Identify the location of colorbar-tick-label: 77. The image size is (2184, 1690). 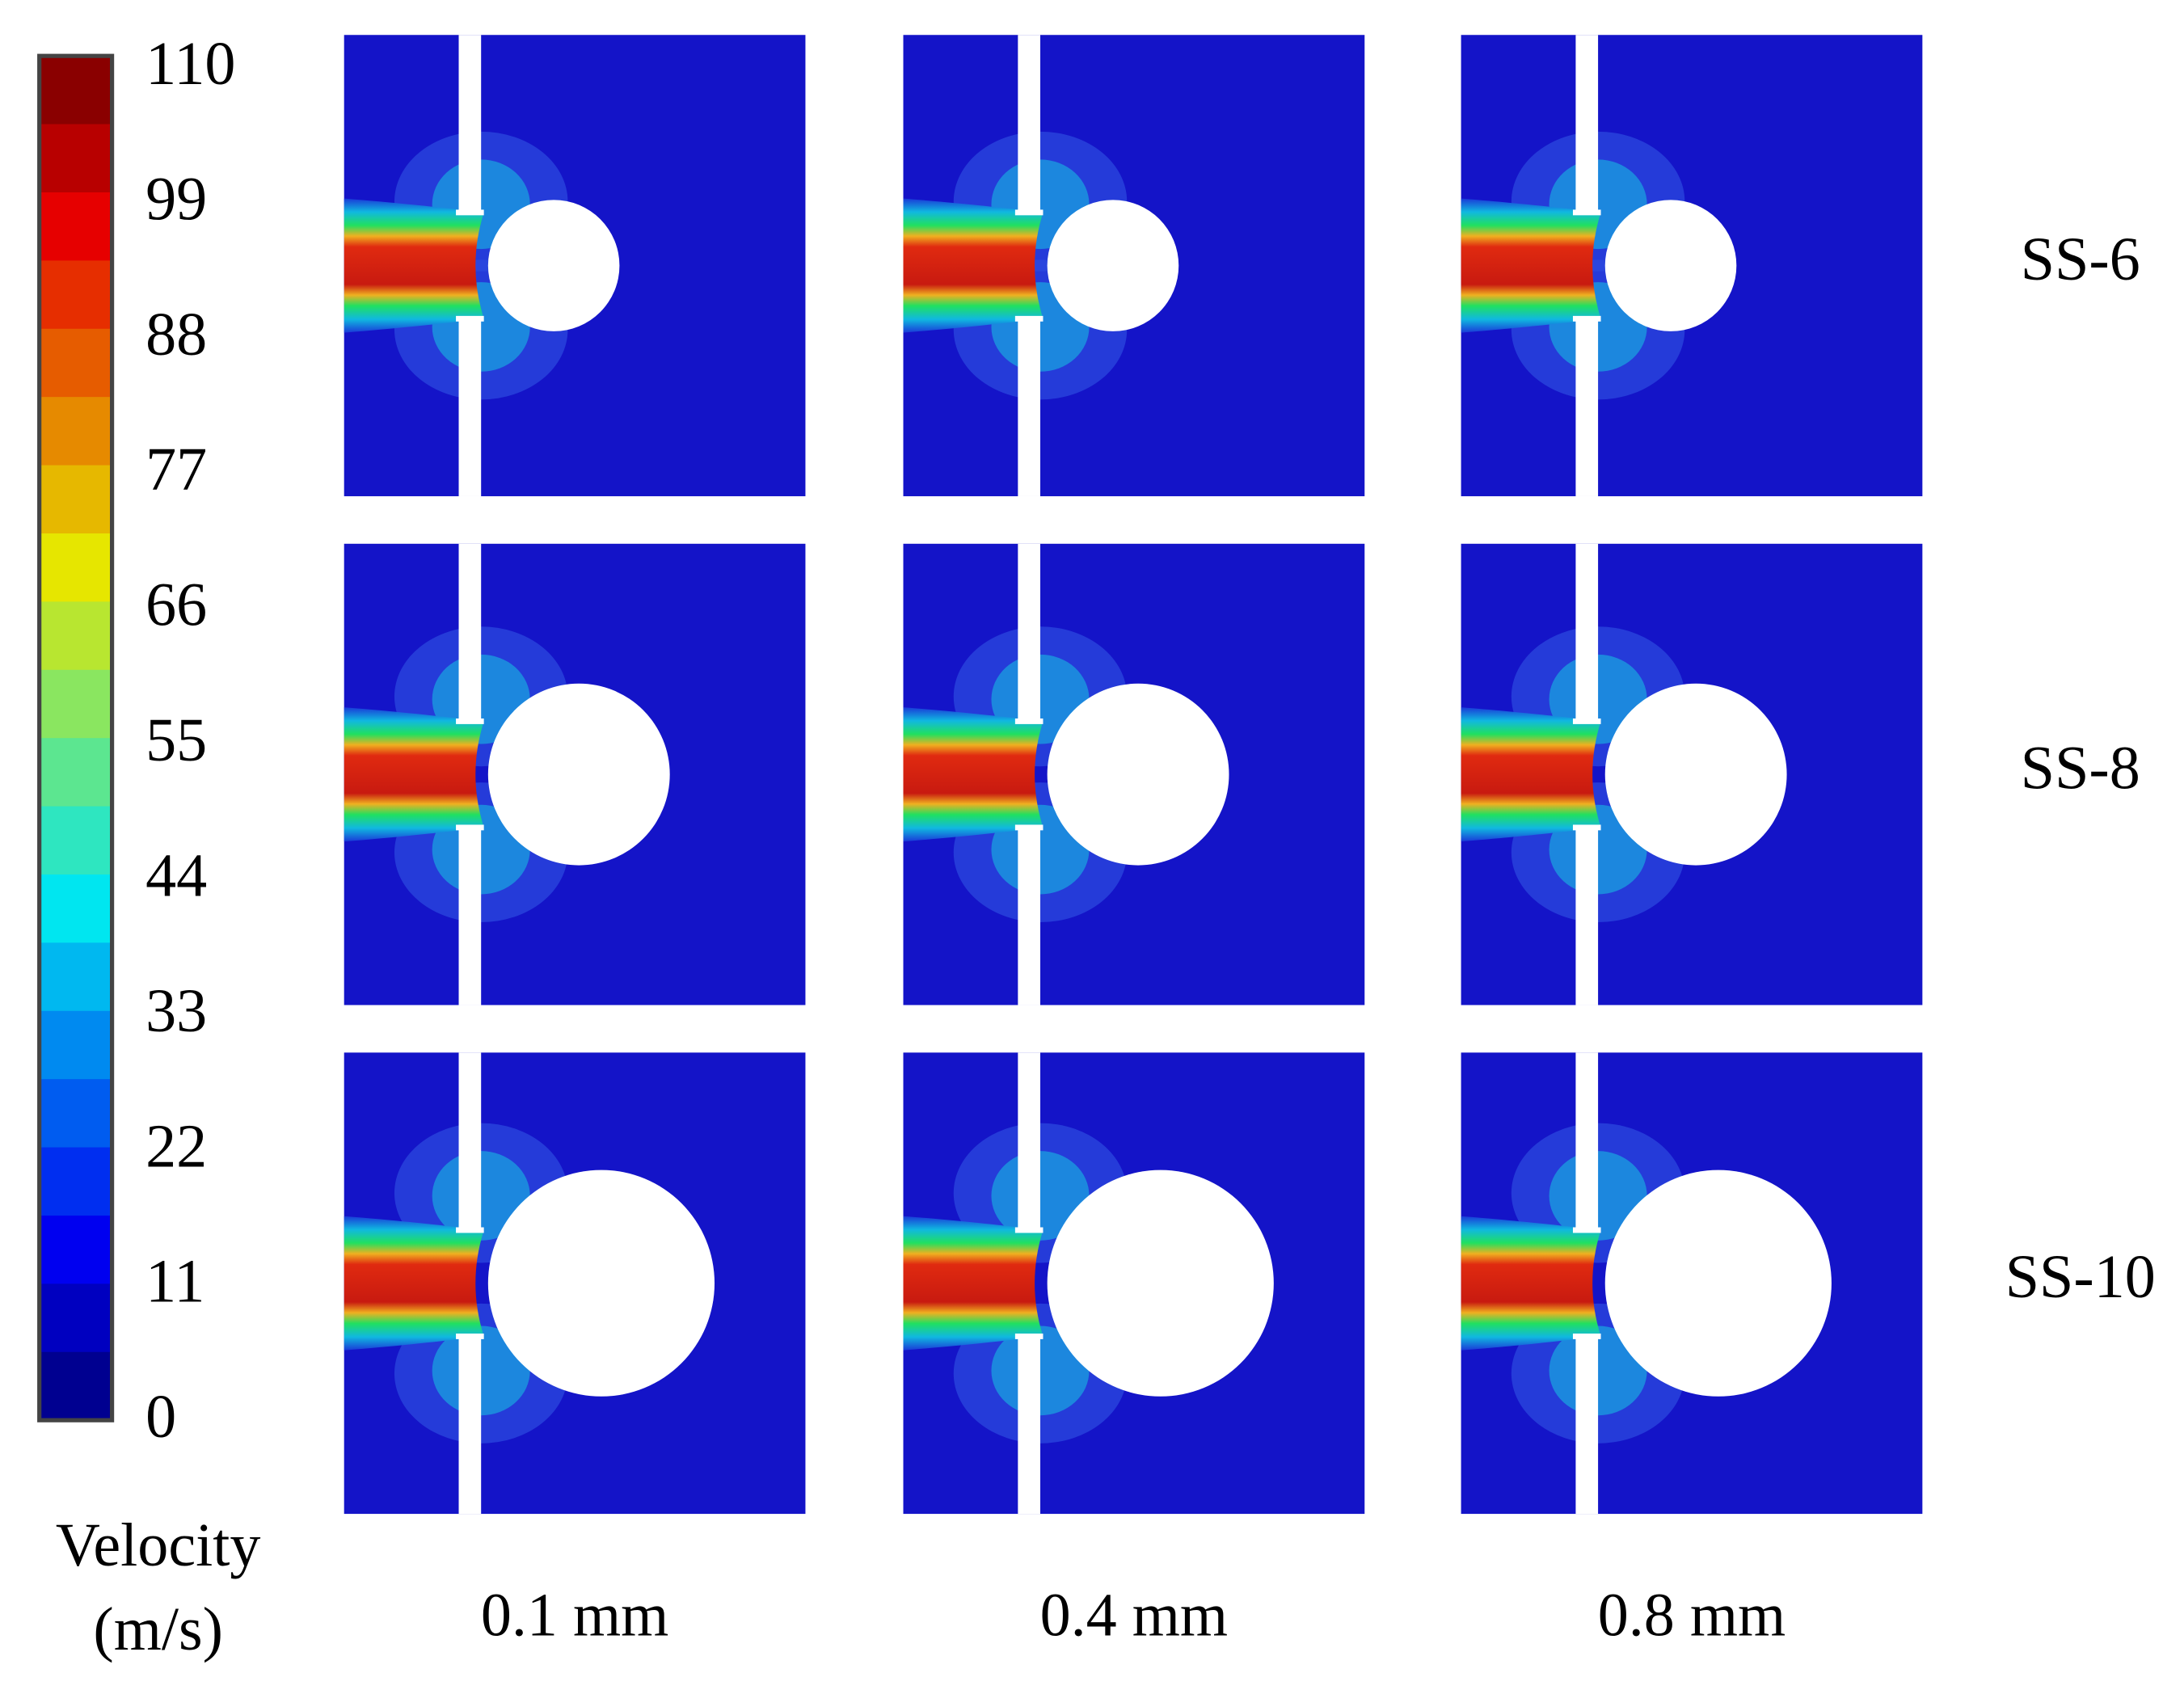
(176, 470).